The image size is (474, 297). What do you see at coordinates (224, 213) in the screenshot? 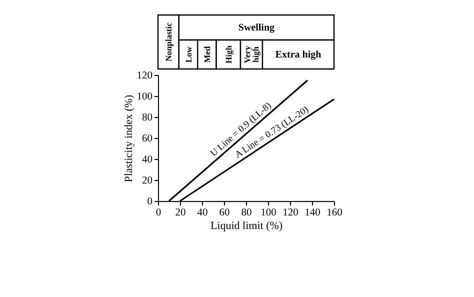
I see `x-tick-label: 60` at bounding box center [224, 213].